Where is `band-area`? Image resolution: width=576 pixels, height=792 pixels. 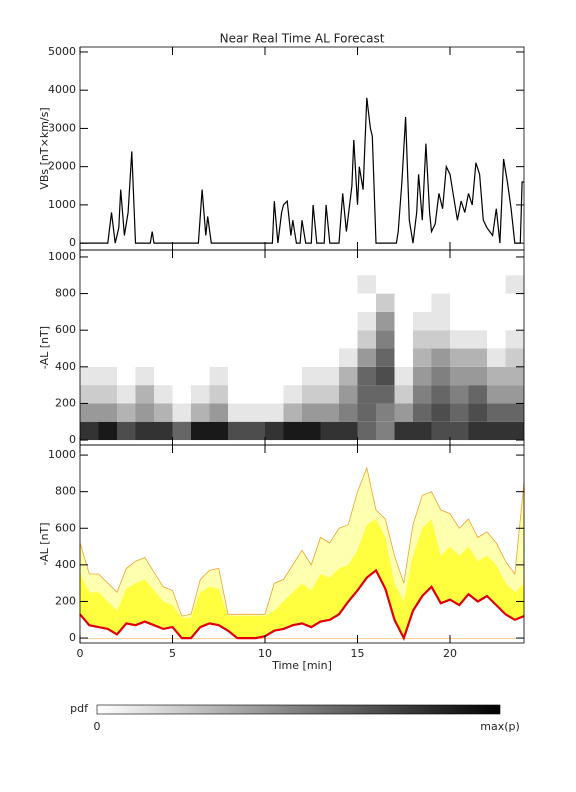
band-area is located at coordinates (302, 604).